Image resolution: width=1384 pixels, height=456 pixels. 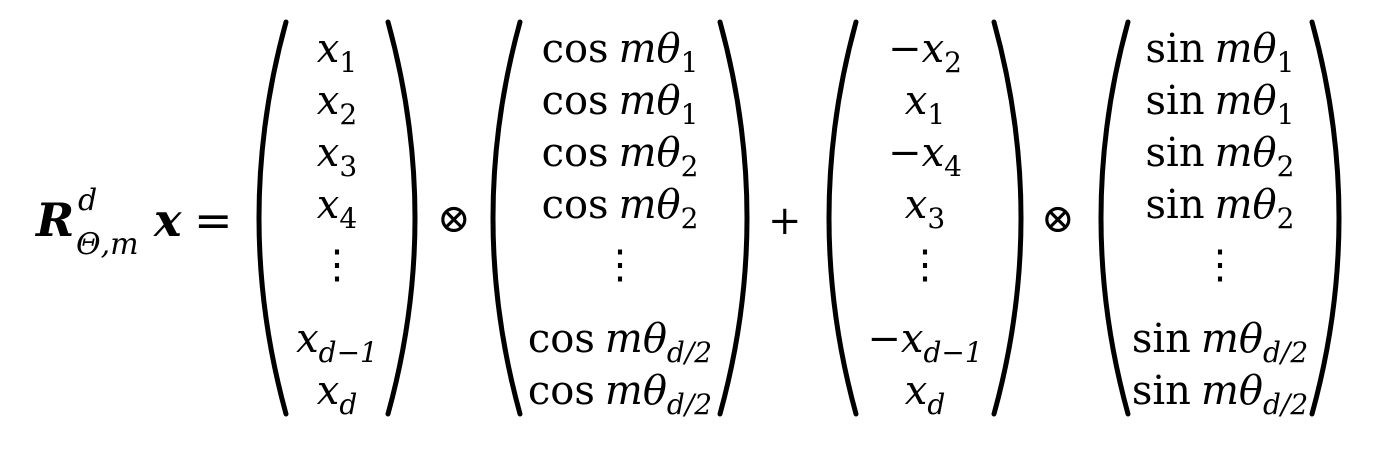 I want to click on vector-rot-entry-5: ⋮, so click(x=925, y=265).